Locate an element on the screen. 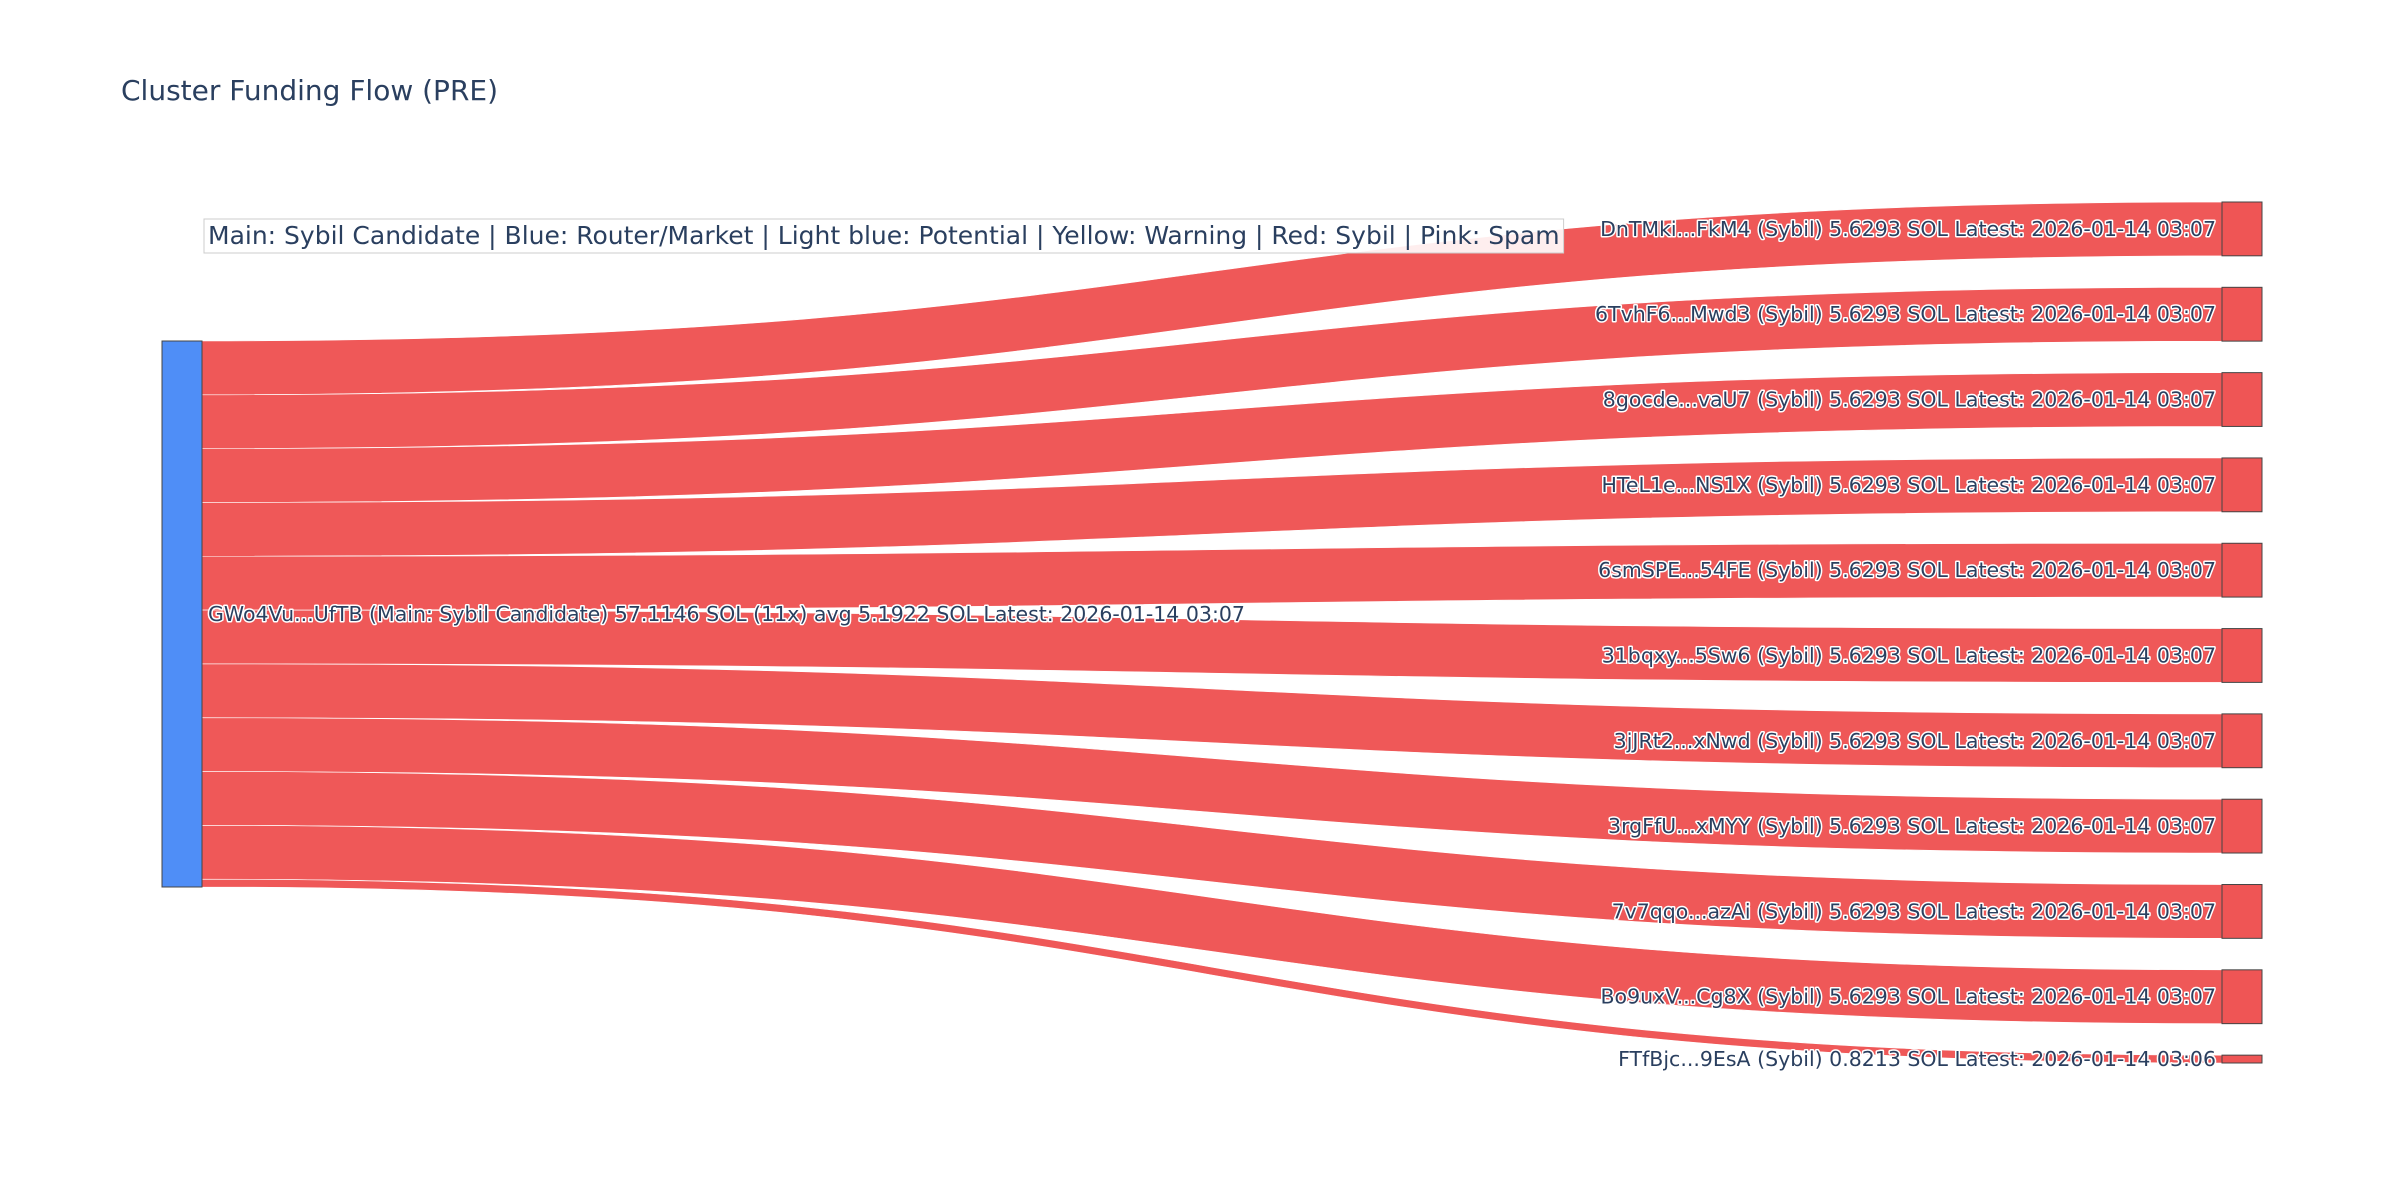  target-node-dntmki-fkm4 is located at coordinates (2242, 229).